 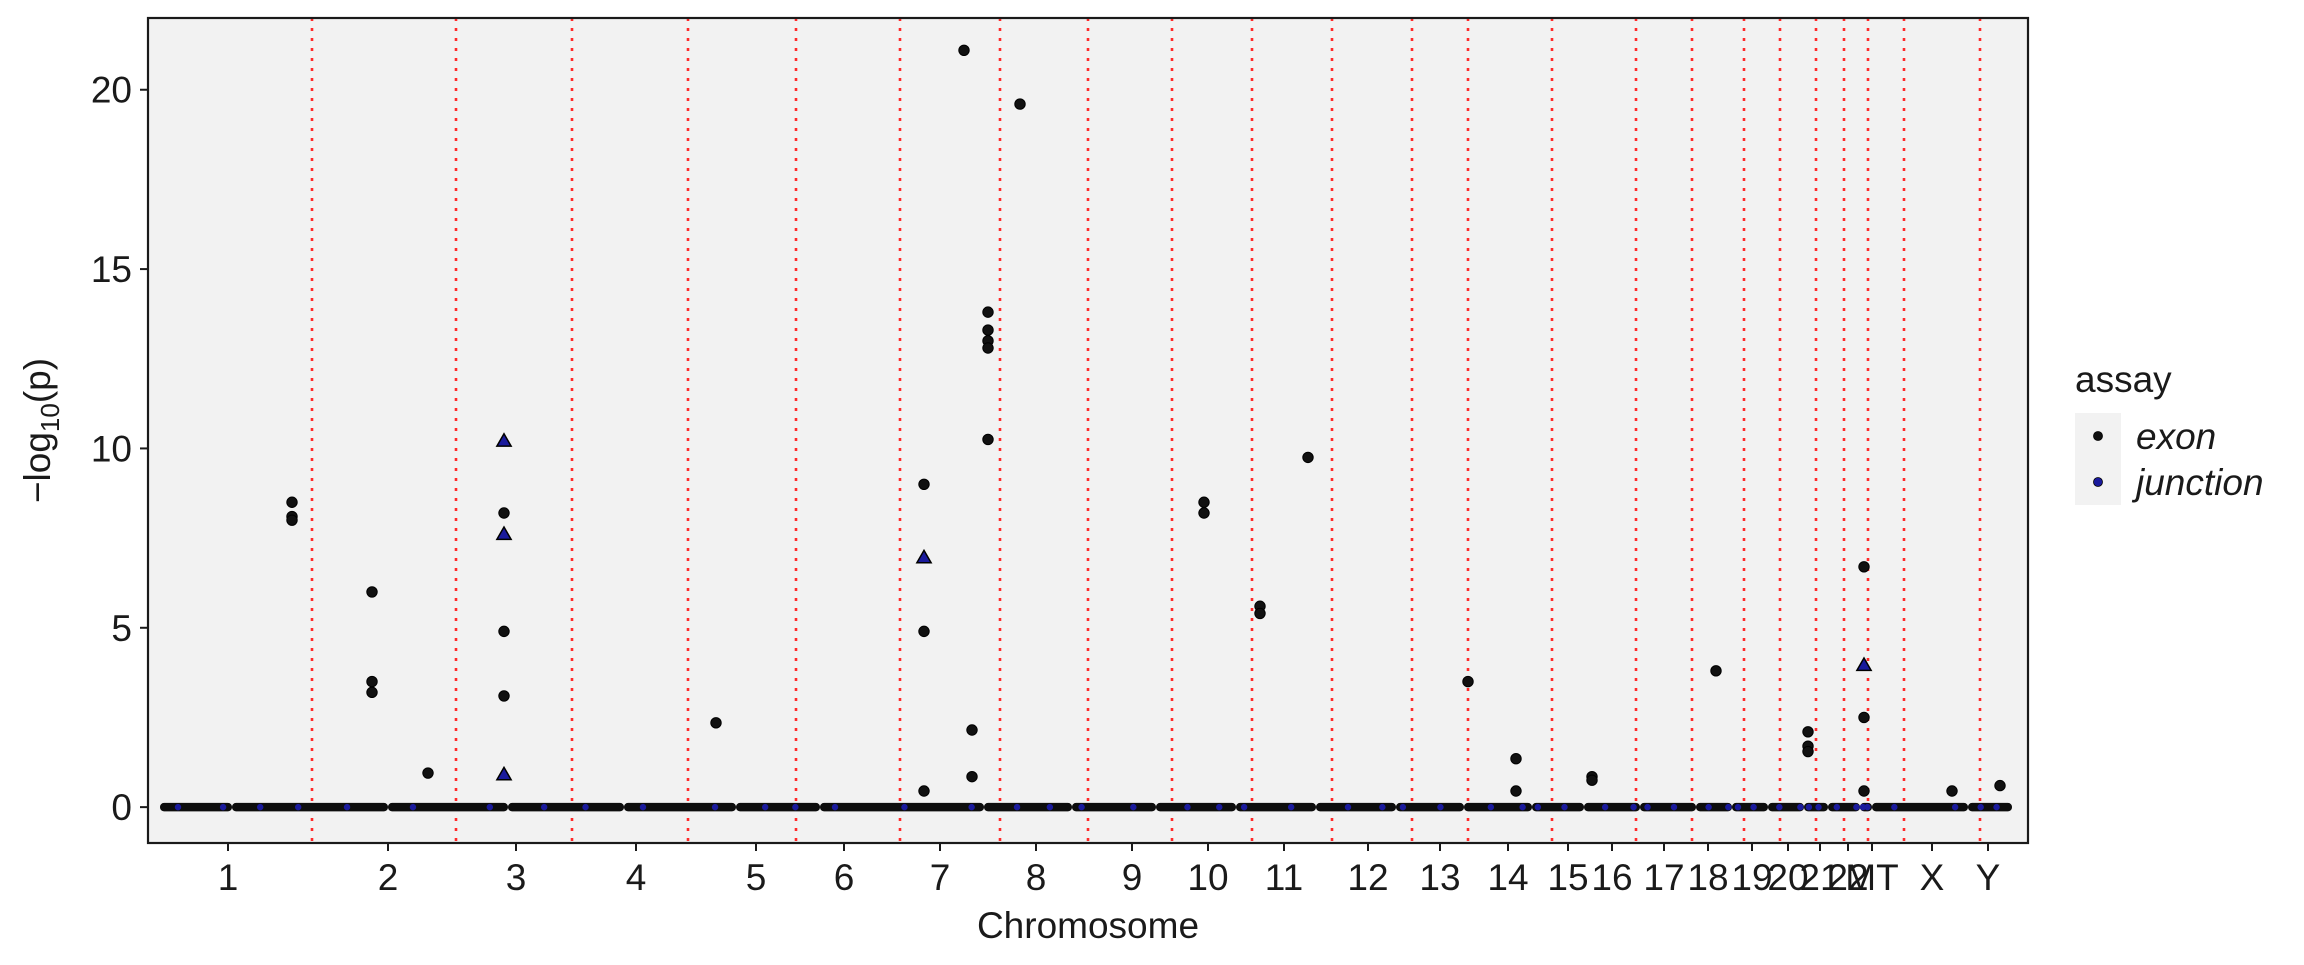 I want to click on y-axis-title: −log10(p), so click(x=41, y=430).